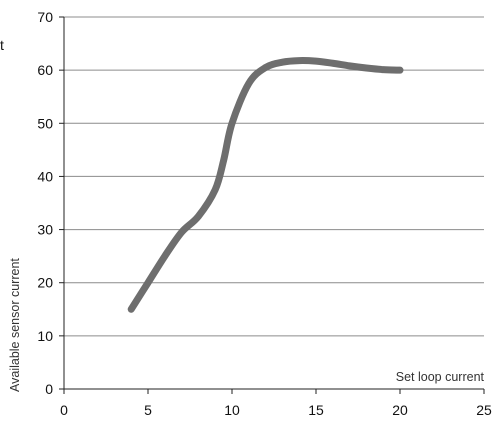  Describe the element at coordinates (316, 410) in the screenshot. I see `x-tick-15: 15` at that location.